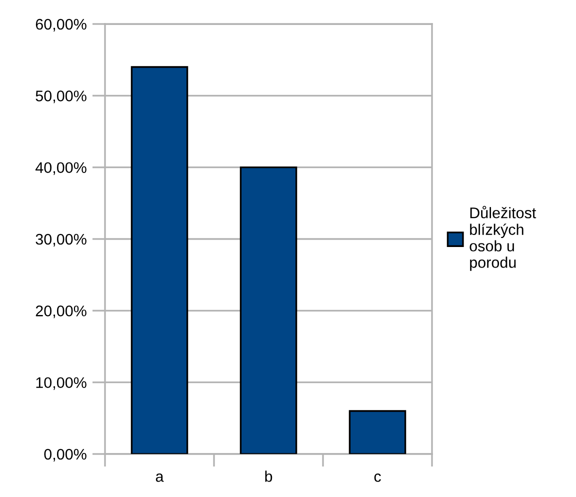 Image resolution: width=576 pixels, height=497 pixels. What do you see at coordinates (65, 455) in the screenshot?
I see `y-tick-label: 0,00%` at bounding box center [65, 455].